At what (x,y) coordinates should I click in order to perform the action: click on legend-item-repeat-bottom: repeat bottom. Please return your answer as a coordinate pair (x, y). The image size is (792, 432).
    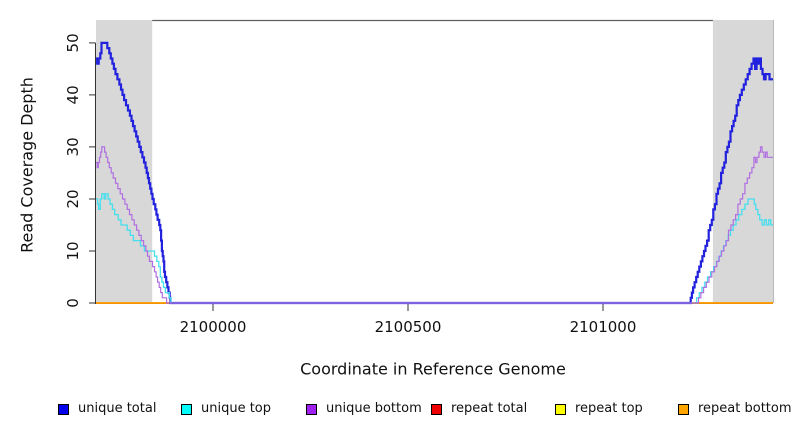
    Looking at the image, I should click on (735, 409).